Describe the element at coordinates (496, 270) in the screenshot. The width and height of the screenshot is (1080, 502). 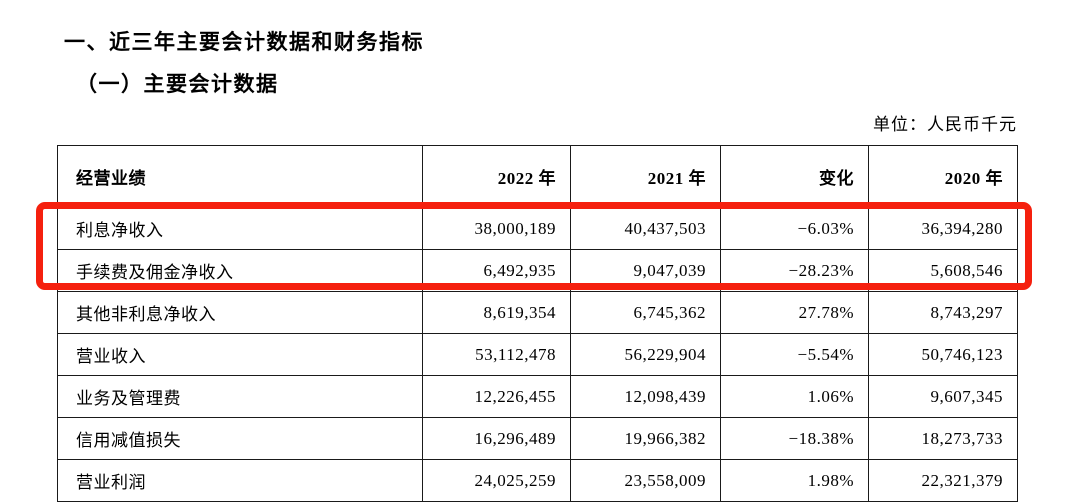
I see `cell-2022: 6,492,935` at that location.